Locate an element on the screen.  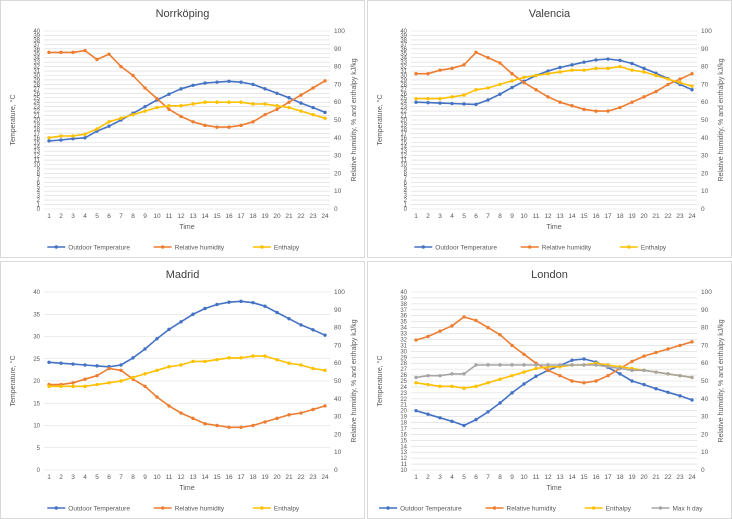
series-line is located at coordinates (554, 375).